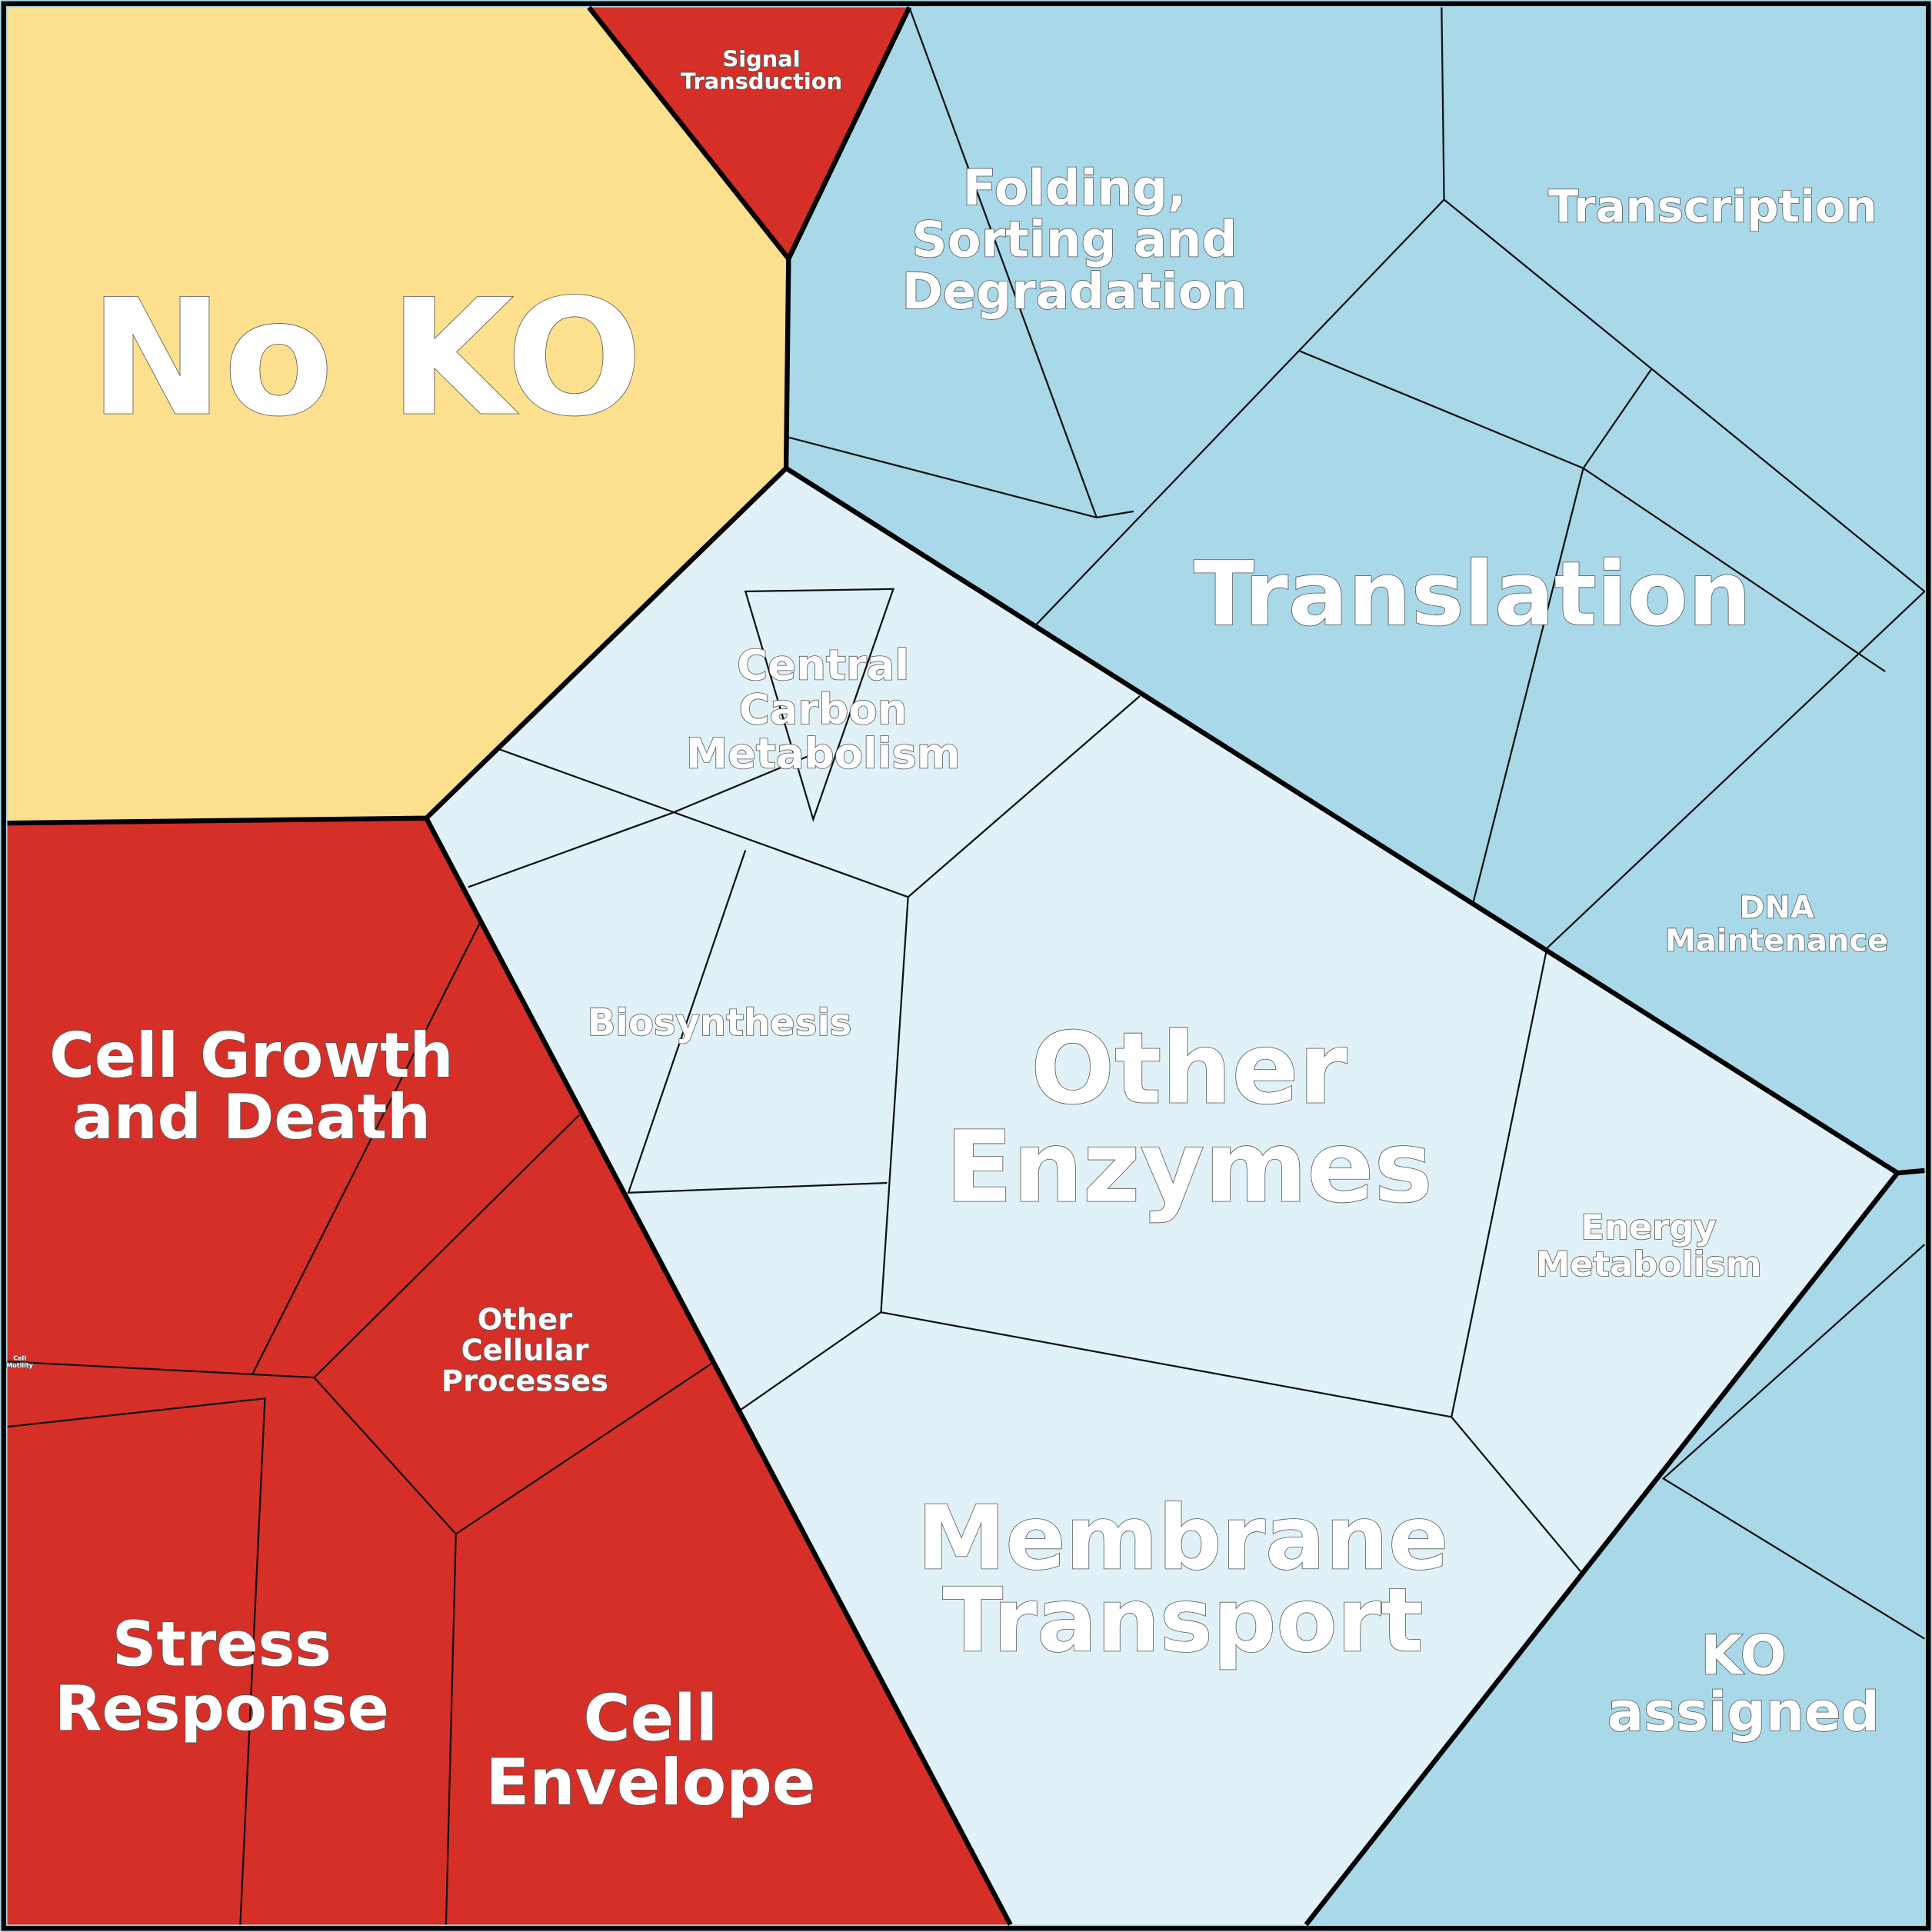  I want to click on region-label: Other Cellular Processes, so click(524, 1350).